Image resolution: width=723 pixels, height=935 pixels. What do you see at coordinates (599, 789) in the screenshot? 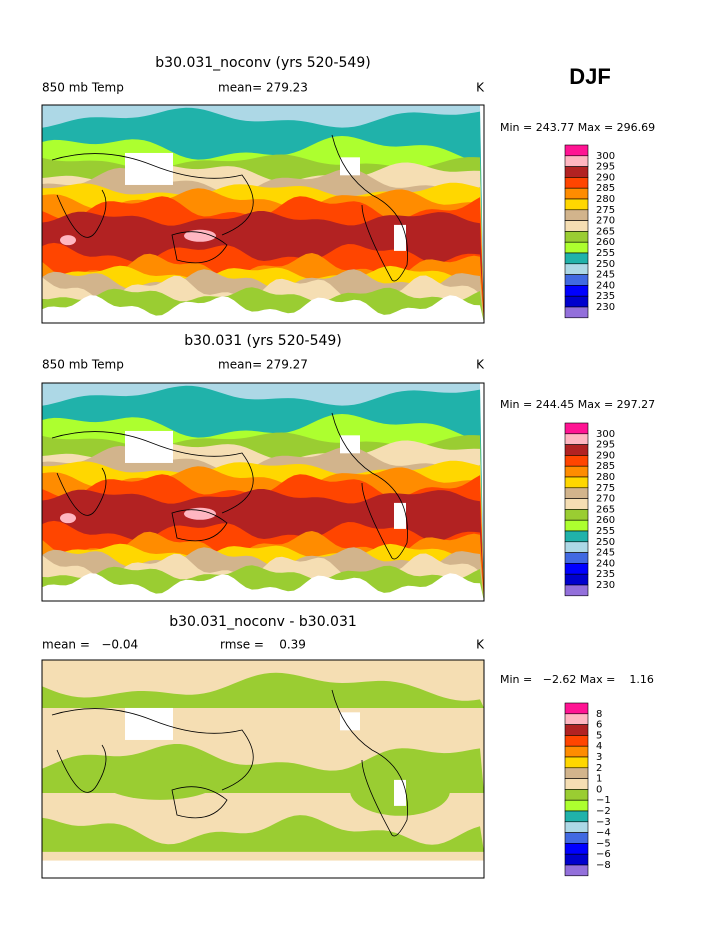
I see `colorbar-label: 0` at bounding box center [599, 789].